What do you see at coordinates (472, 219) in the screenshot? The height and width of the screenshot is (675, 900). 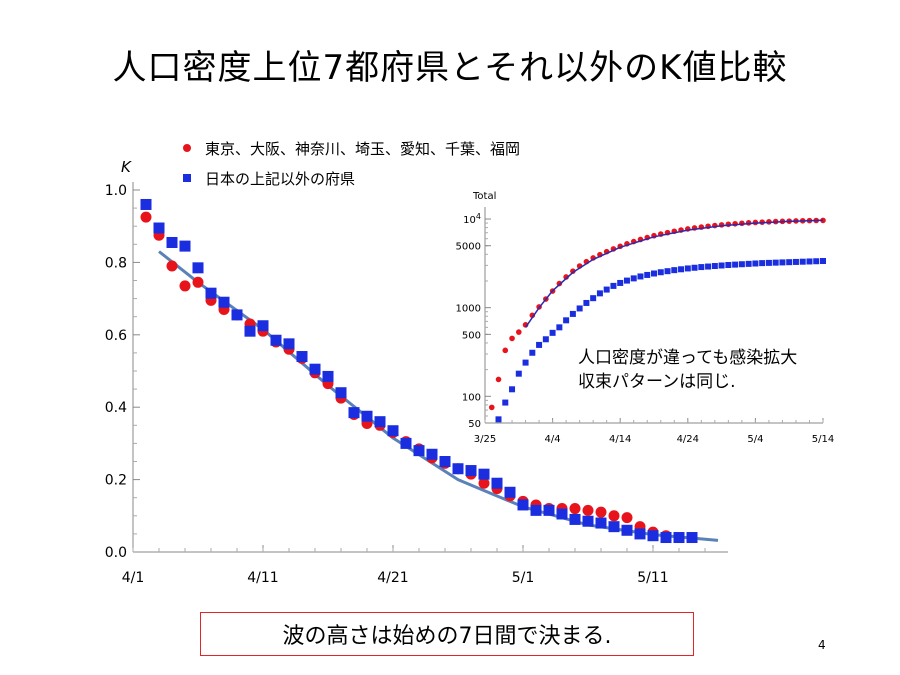 I see `inset-y-tick-label: 10⁴` at bounding box center [472, 219].